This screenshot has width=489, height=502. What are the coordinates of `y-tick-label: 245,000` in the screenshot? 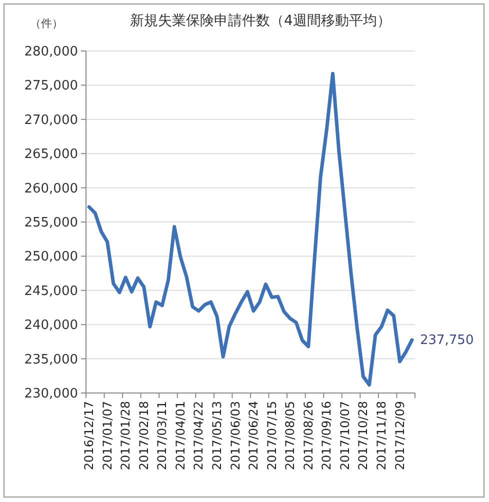 It's located at (51, 291).